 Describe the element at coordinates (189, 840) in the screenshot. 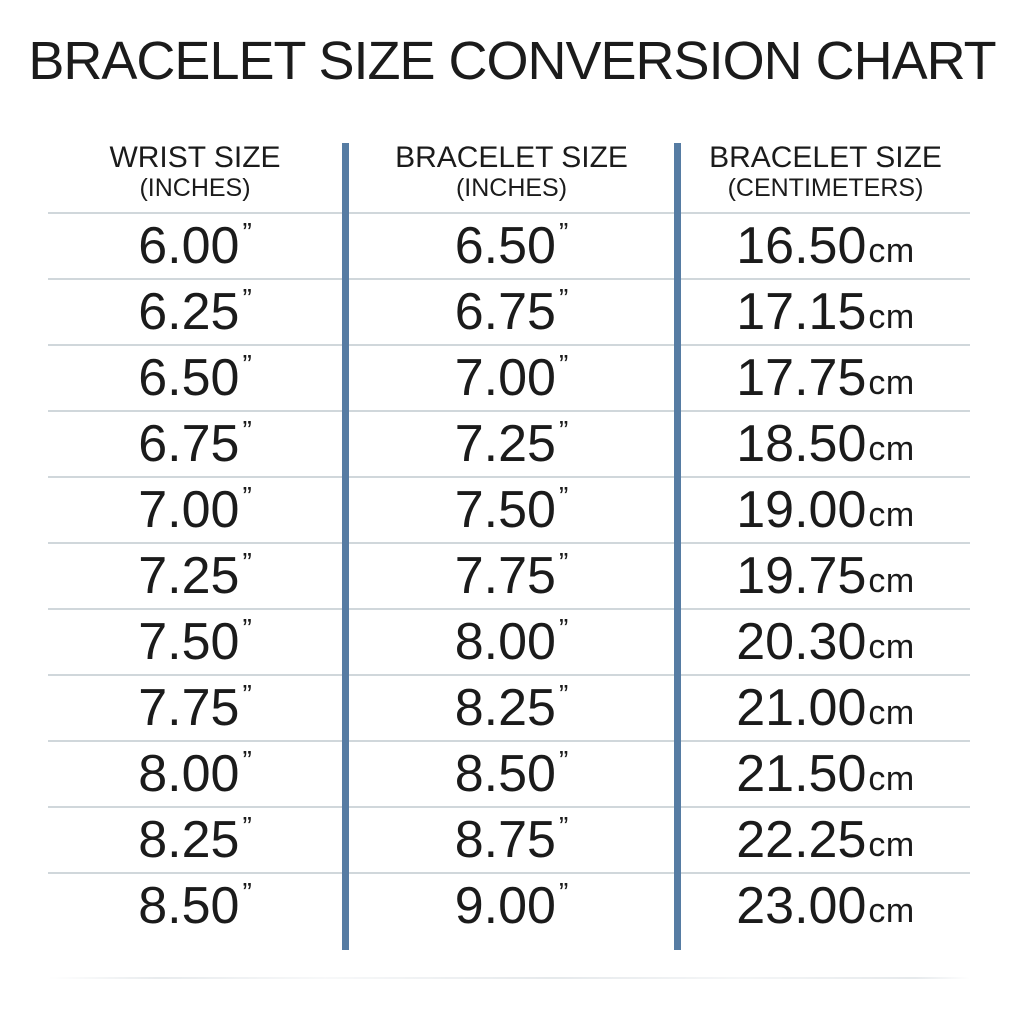

I see `wrist-size-value: 8.25` at that location.